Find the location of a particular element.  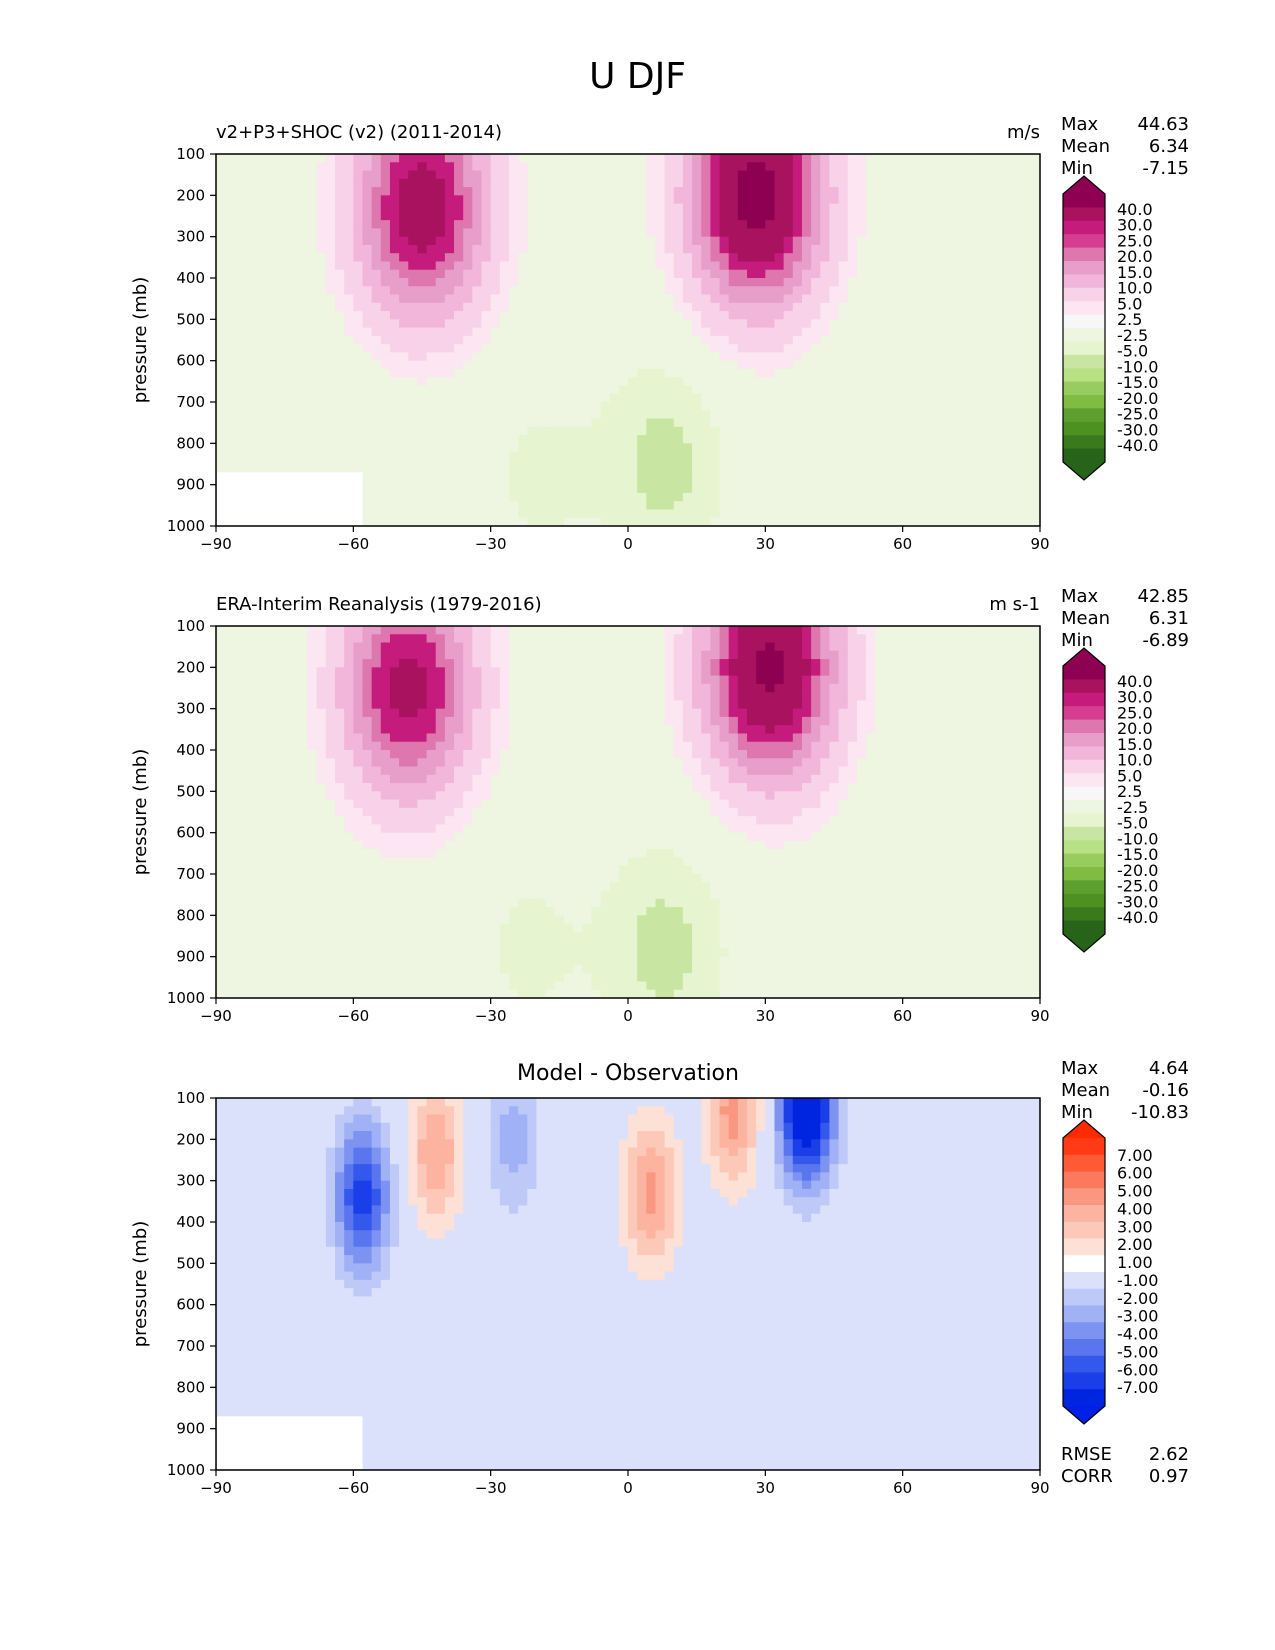

stat-value: -7.15 is located at coordinates (1165, 168).